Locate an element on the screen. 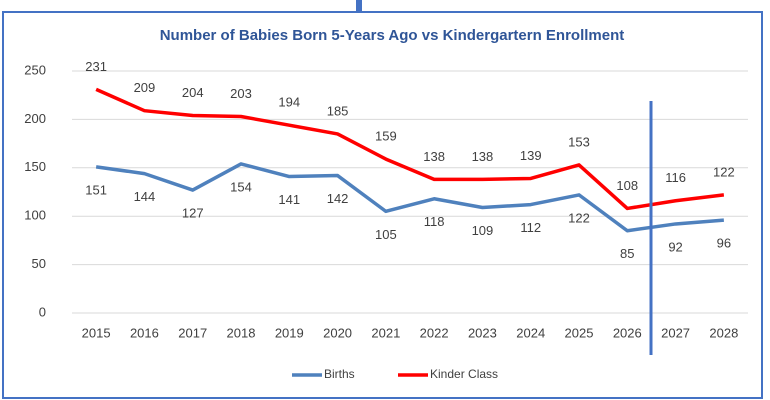 Image resolution: width=770 pixels, height=400 pixels. data-label: 116 is located at coordinates (675, 177).